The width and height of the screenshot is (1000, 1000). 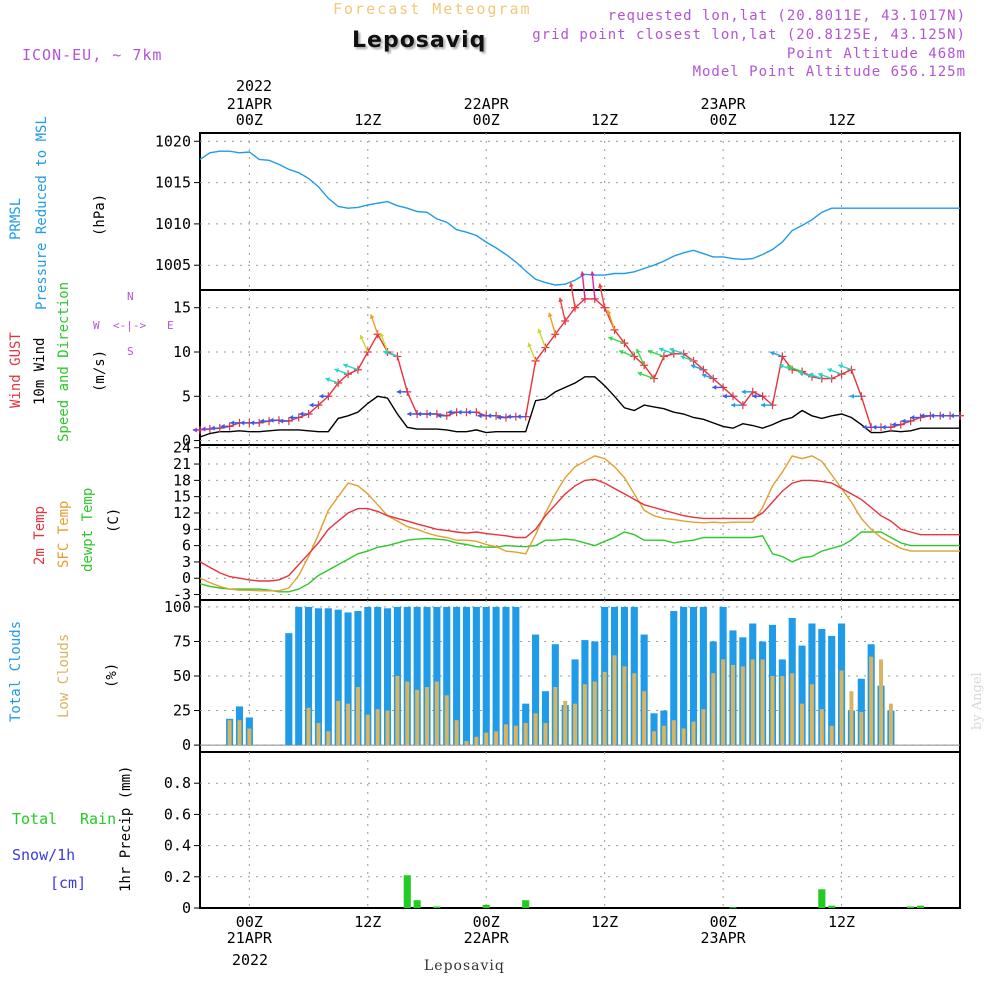 What do you see at coordinates (177, 877) in the screenshot?
I see `y-tick-label: 0.2` at bounding box center [177, 877].